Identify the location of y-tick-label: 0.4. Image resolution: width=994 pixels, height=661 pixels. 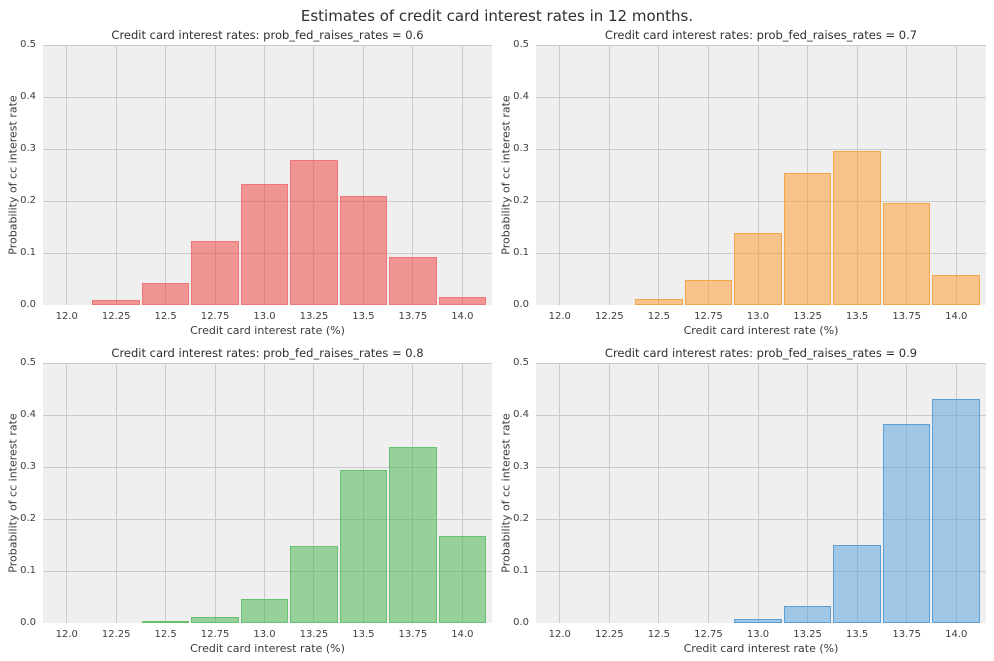
(28, 96).